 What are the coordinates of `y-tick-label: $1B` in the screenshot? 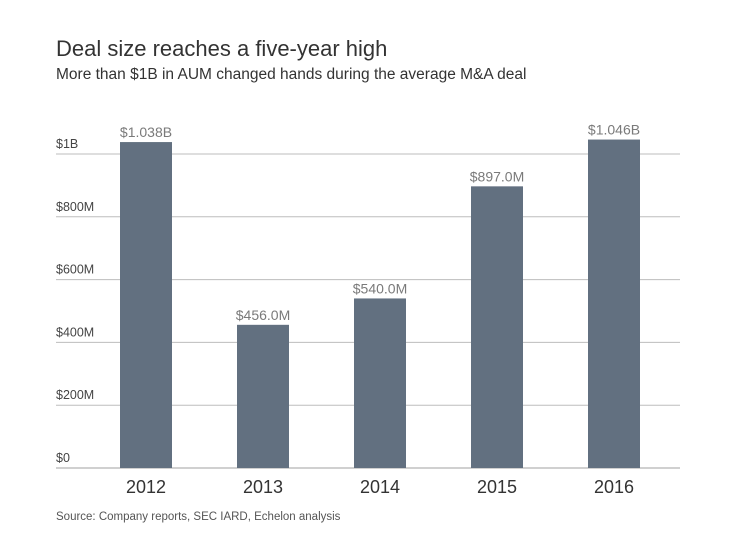 It's located at (67, 144).